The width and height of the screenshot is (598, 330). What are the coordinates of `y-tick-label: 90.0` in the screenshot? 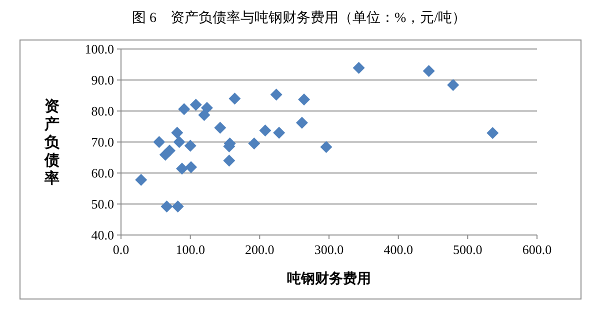 It's located at (102, 80).